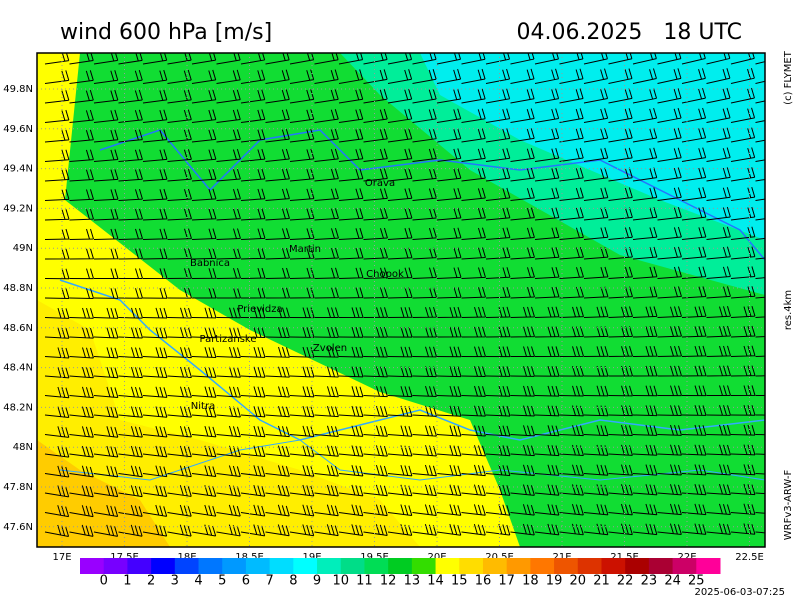 This screenshot has height=600, width=800. Describe the element at coordinates (186, 557) in the screenshot. I see `lon-label: 18E` at that location.